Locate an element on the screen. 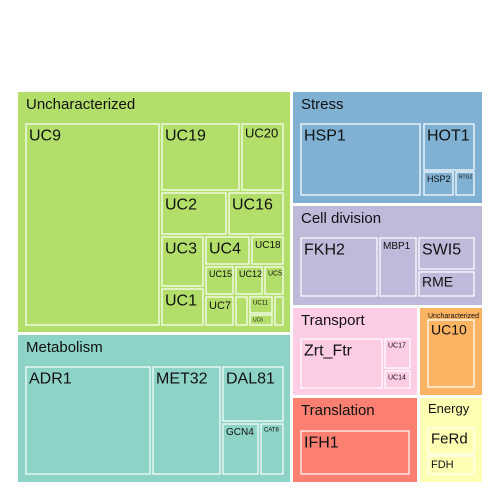 The image size is (500, 500). tile-label: DAL81 is located at coordinates (250, 378).